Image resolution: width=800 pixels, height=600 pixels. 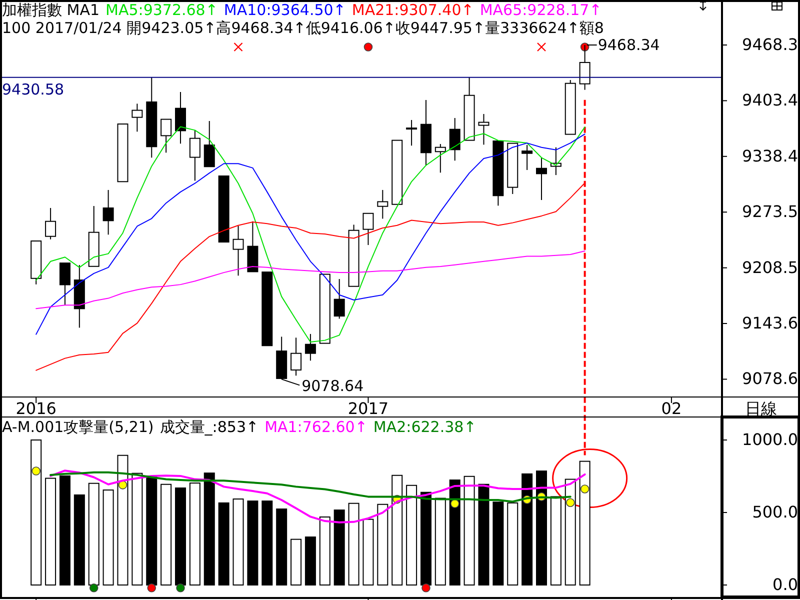 What do you see at coordinates (541, 10) in the screenshot?
I see `text: MA65:9228.17↑` at bounding box center [541, 10].